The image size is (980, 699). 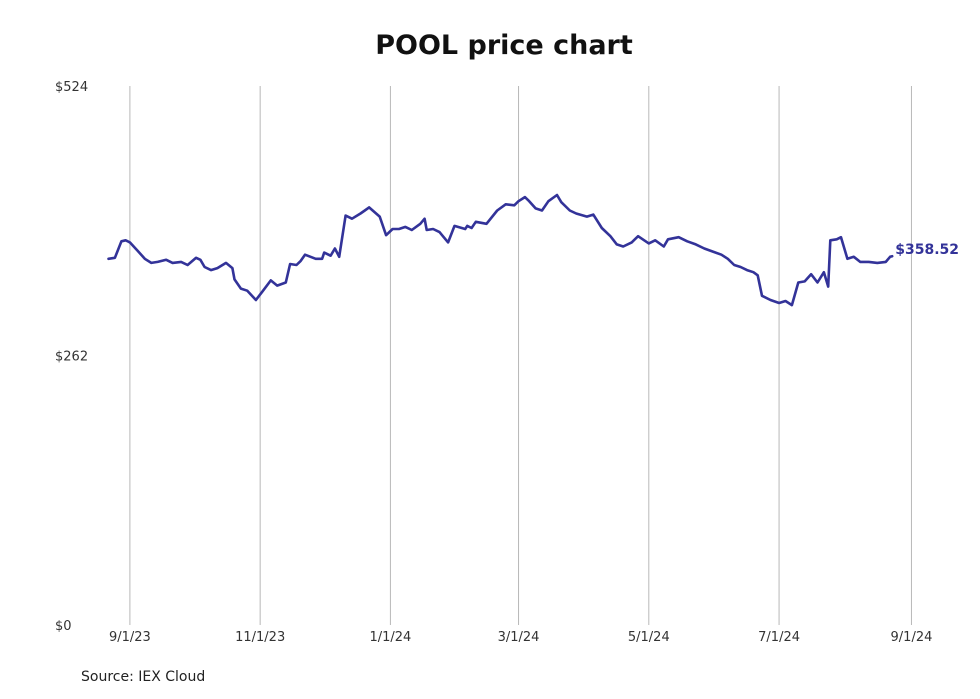 I want to click on x-tick-label: 7/1/24, so click(x=779, y=637).